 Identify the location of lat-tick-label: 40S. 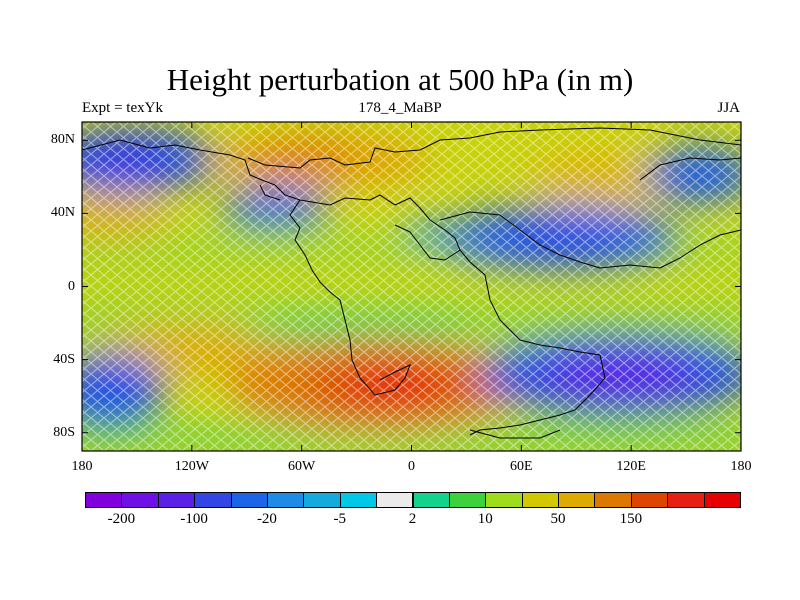
(64, 359).